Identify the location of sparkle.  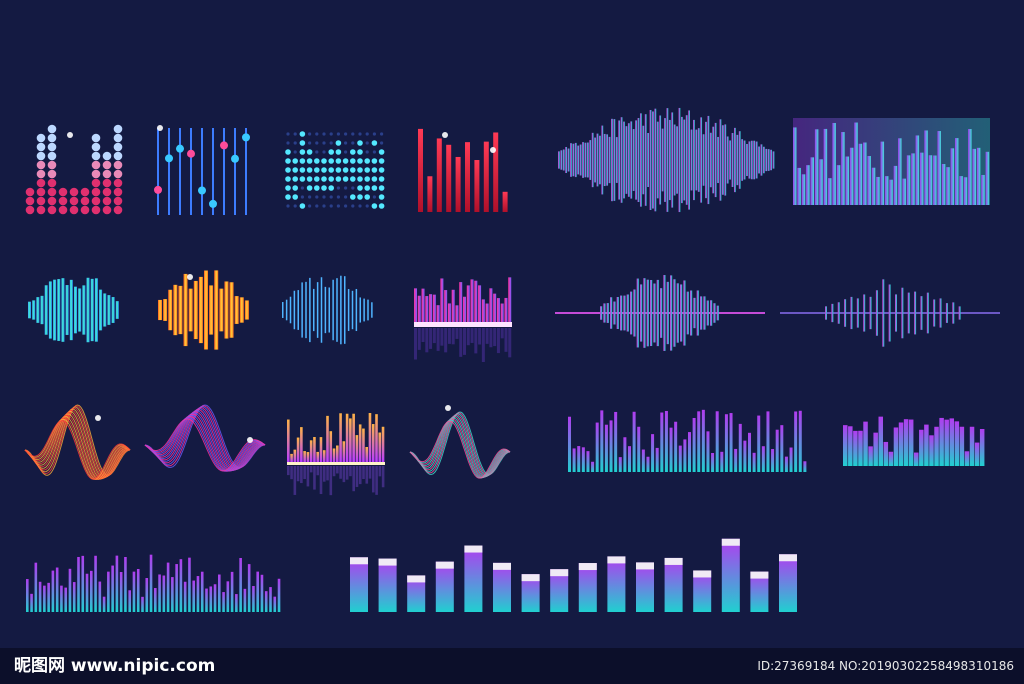
(448, 408).